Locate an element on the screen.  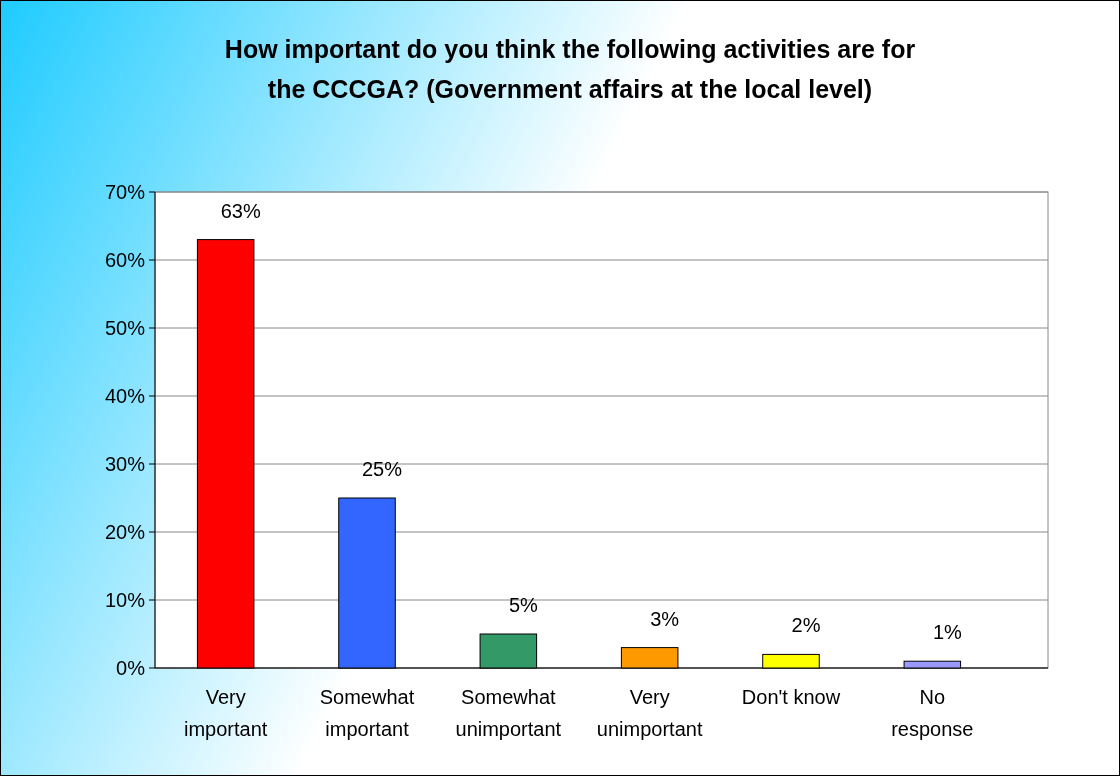
y-tick-label: 10% is located at coordinates (125, 600).